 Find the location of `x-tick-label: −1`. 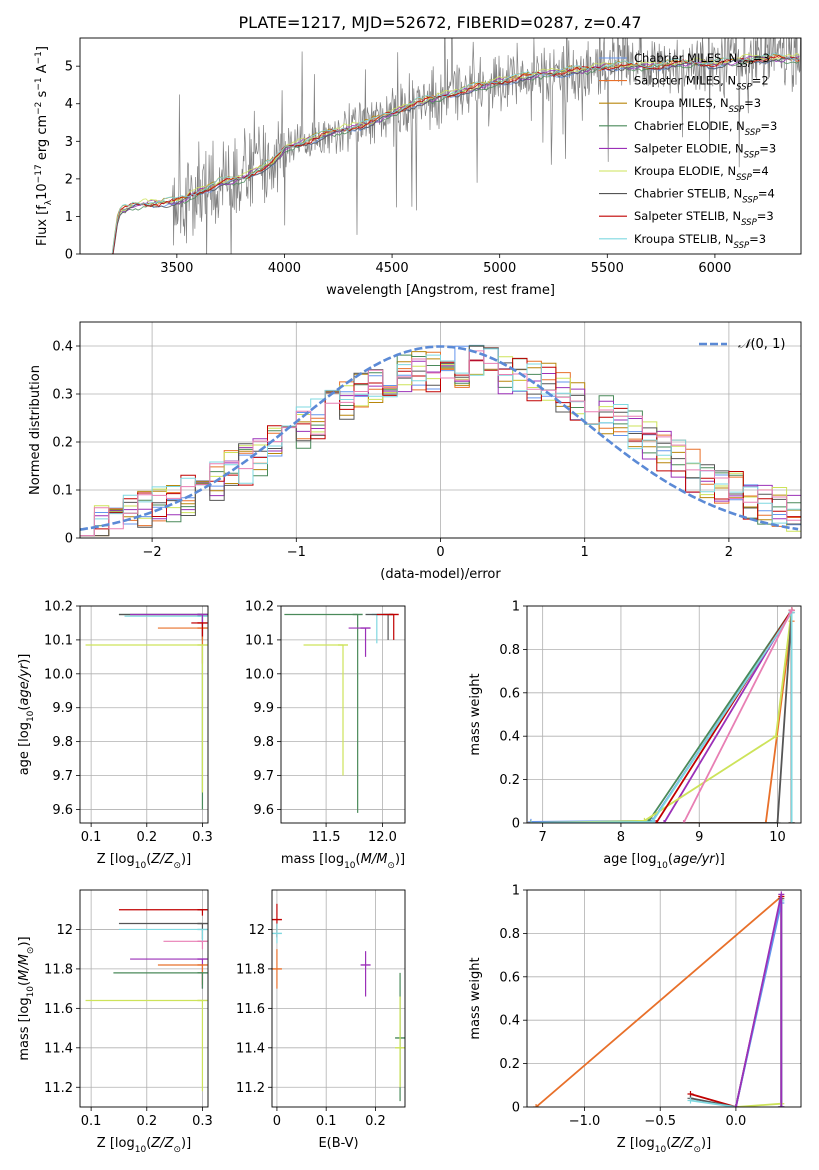

x-tick-label: −1 is located at coordinates (296, 552).